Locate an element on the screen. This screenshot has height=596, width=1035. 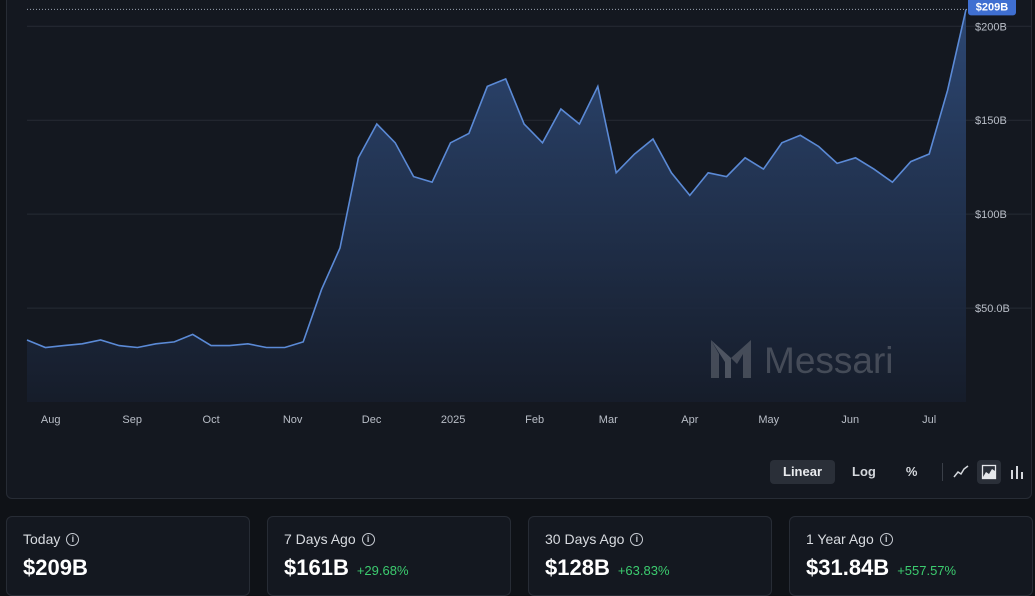
x-tick-label: Mar is located at coordinates (608, 420).